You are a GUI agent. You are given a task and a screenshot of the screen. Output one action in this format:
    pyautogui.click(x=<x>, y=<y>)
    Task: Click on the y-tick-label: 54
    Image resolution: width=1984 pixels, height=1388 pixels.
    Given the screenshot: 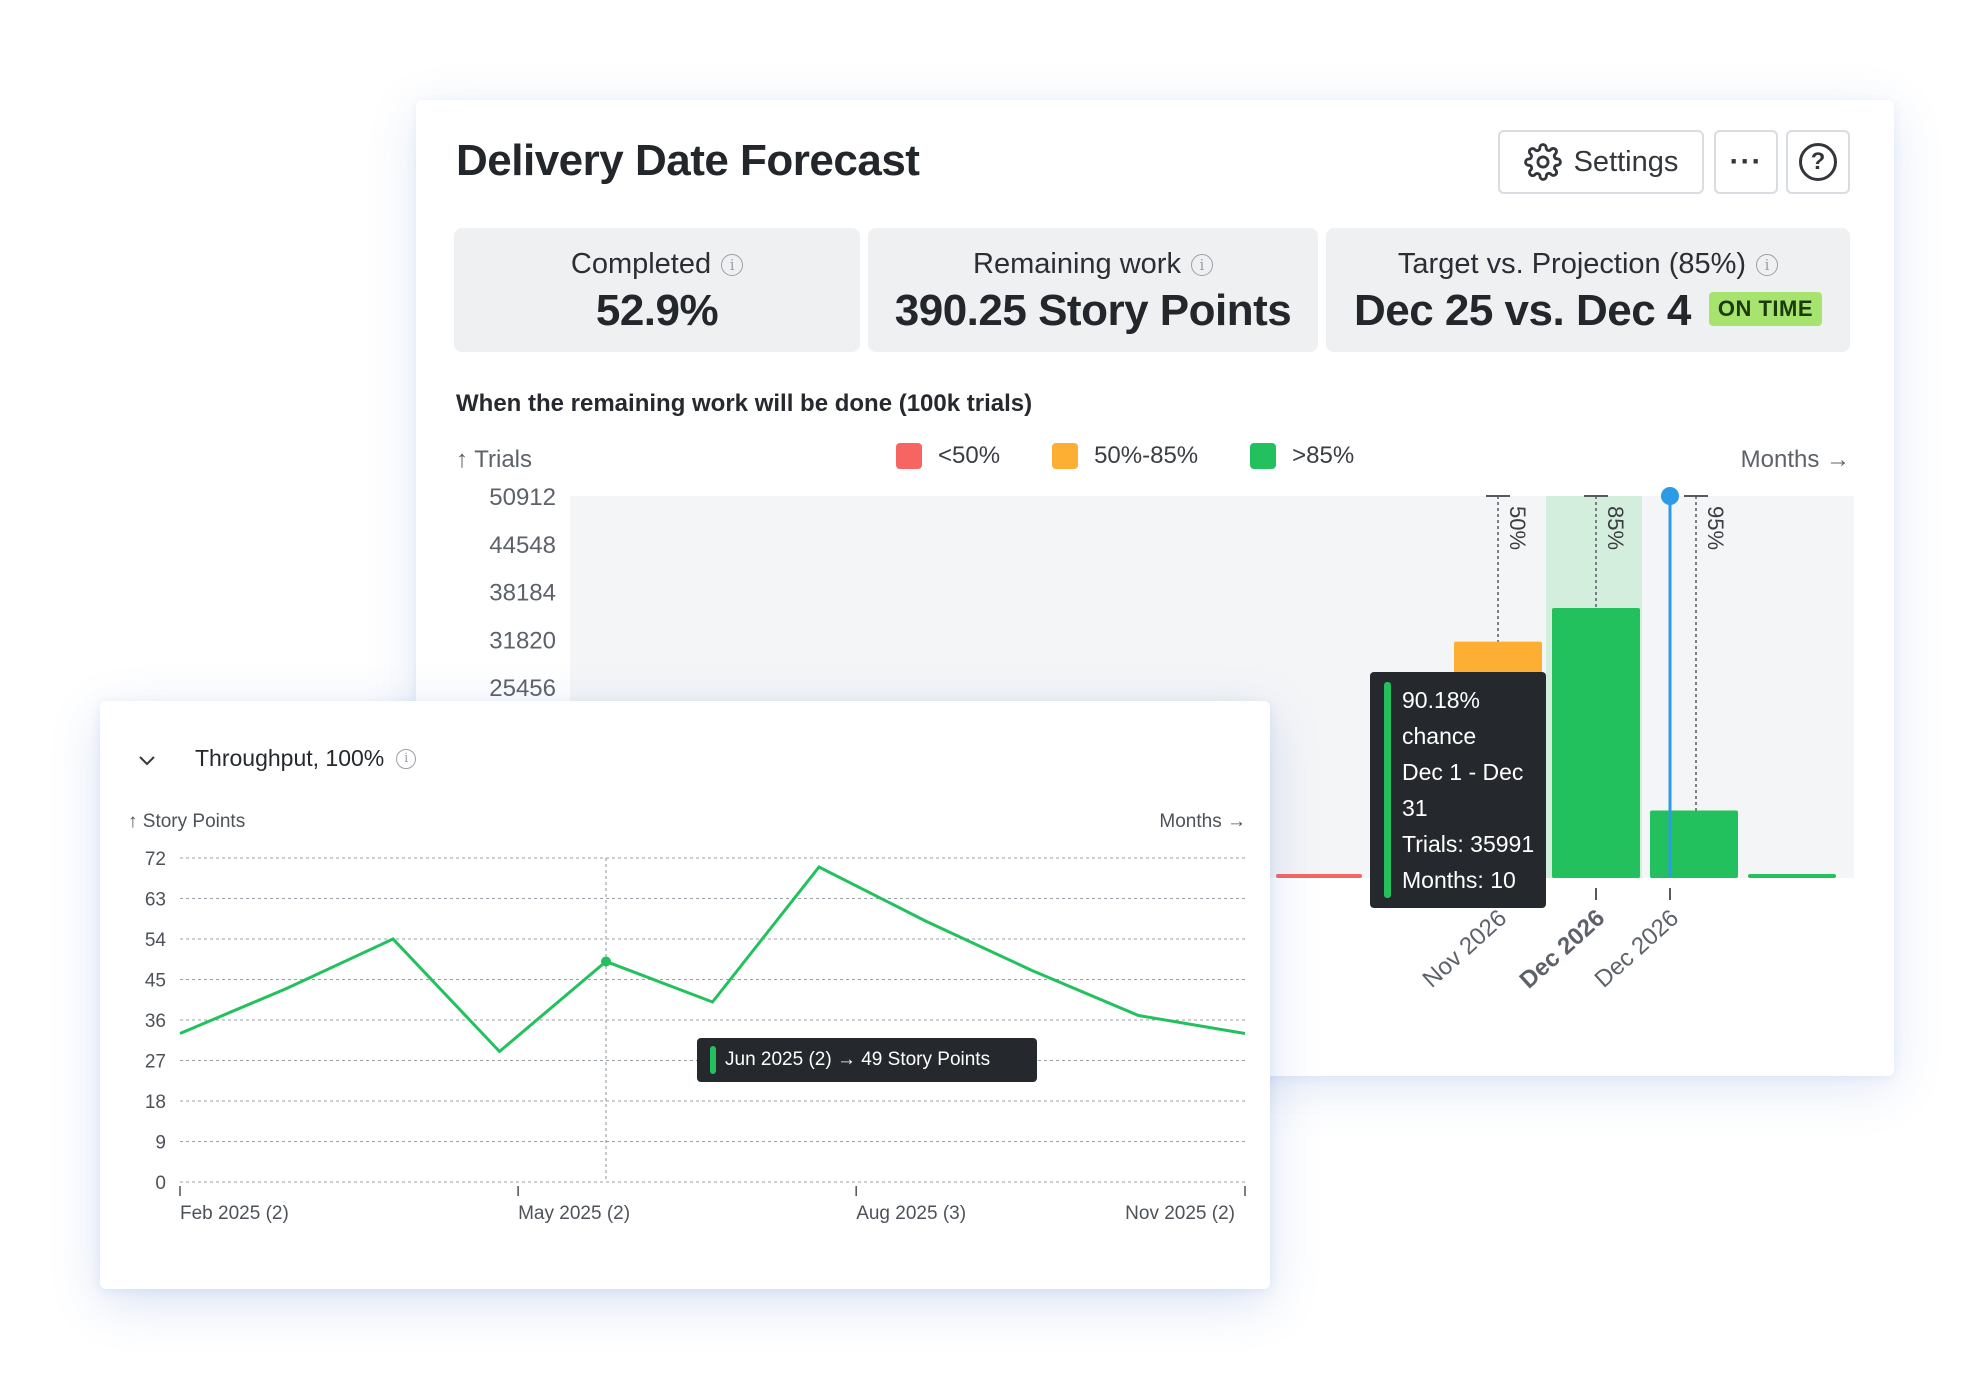 What is the action you would take?
    pyautogui.click(x=156, y=940)
    